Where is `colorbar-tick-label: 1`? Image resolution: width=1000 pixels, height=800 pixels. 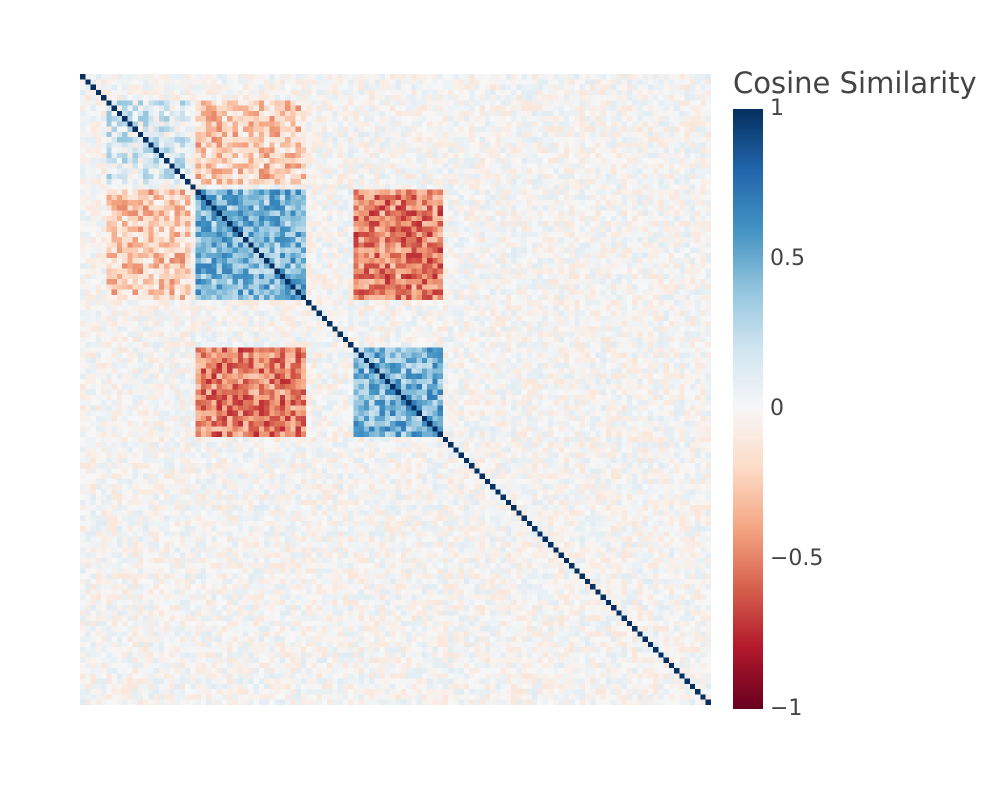
colorbar-tick-label: 1 is located at coordinates (777, 108).